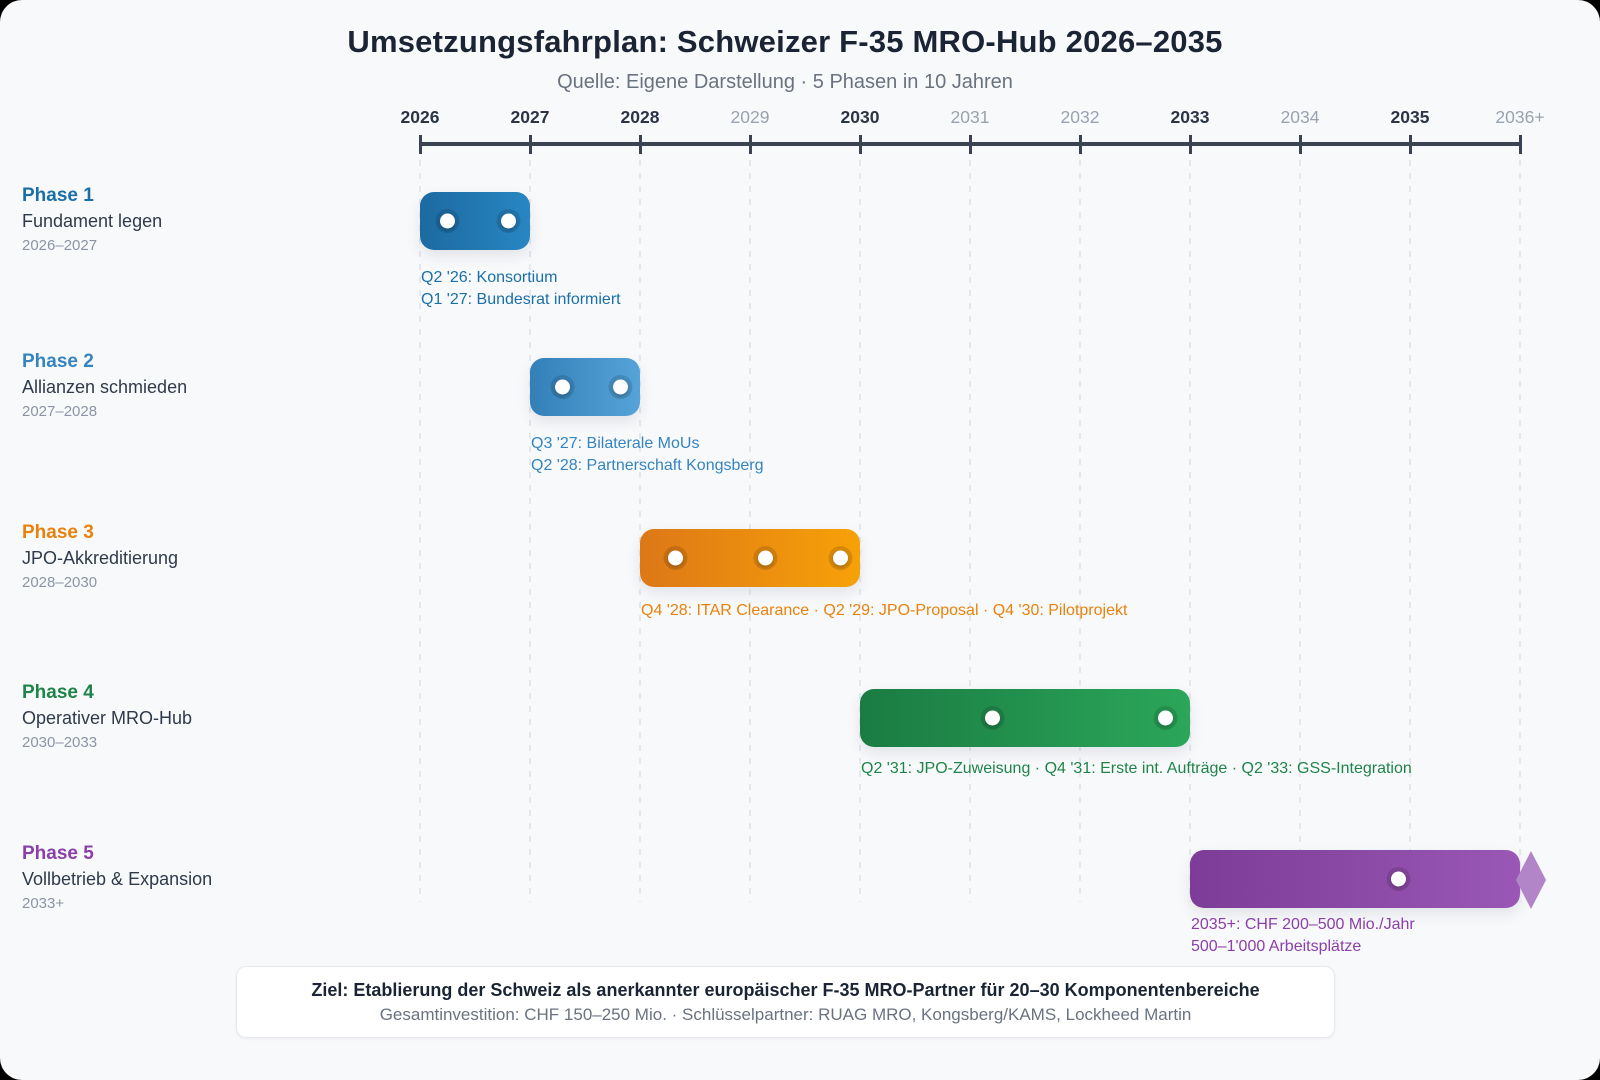 Image resolution: width=1600 pixels, height=1080 pixels. I want to click on phase-4-period: 2030–2033, so click(60, 742).